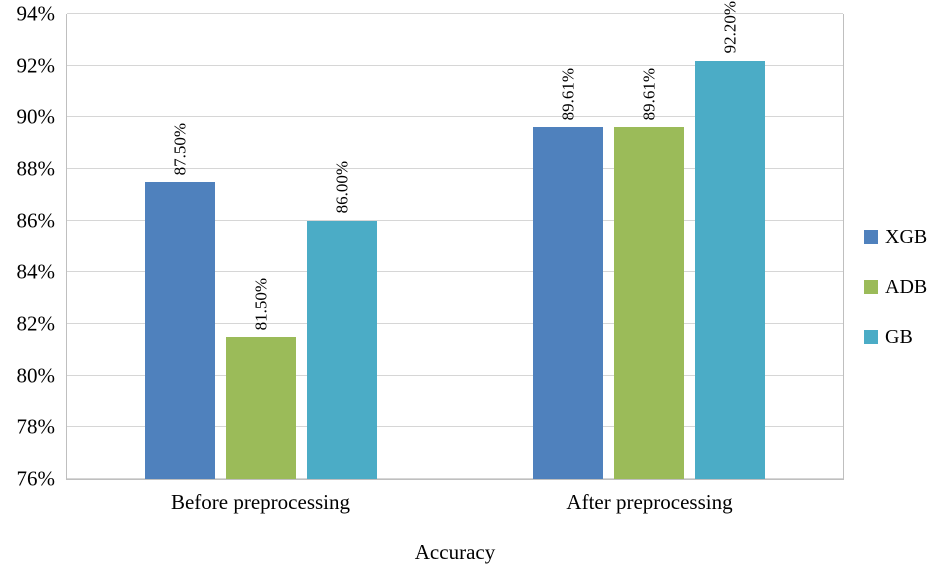 The height and width of the screenshot is (574, 950). What do you see at coordinates (455, 117) in the screenshot?
I see `gridline-90%` at bounding box center [455, 117].